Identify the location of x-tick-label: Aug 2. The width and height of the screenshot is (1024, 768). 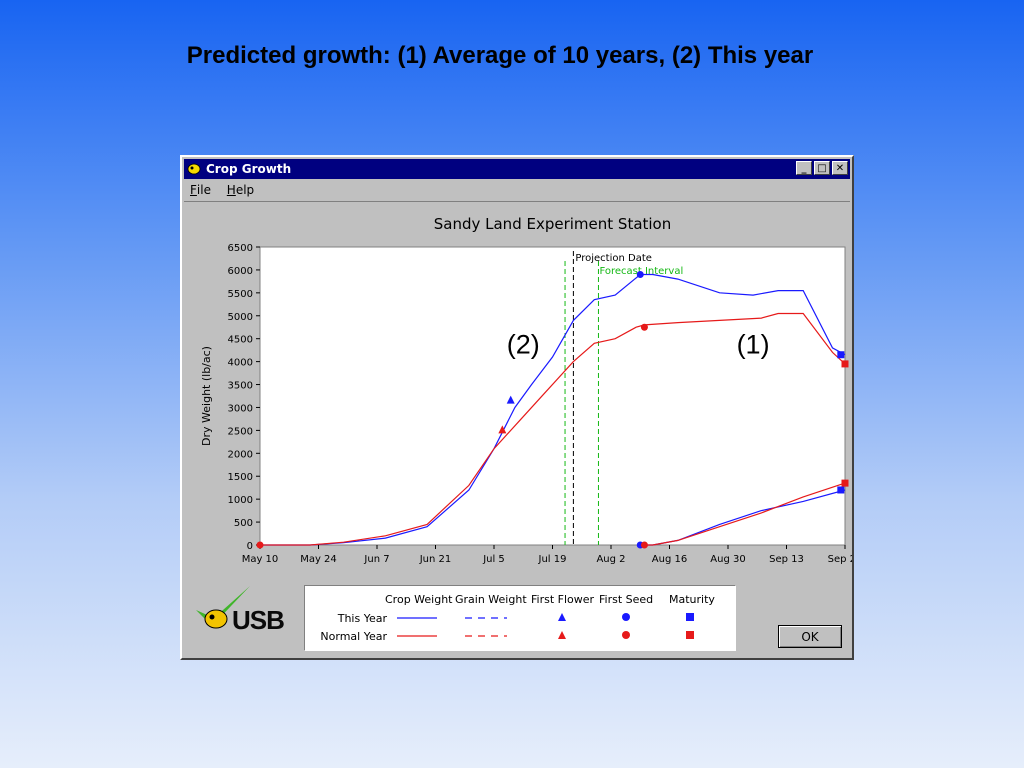
(610, 559).